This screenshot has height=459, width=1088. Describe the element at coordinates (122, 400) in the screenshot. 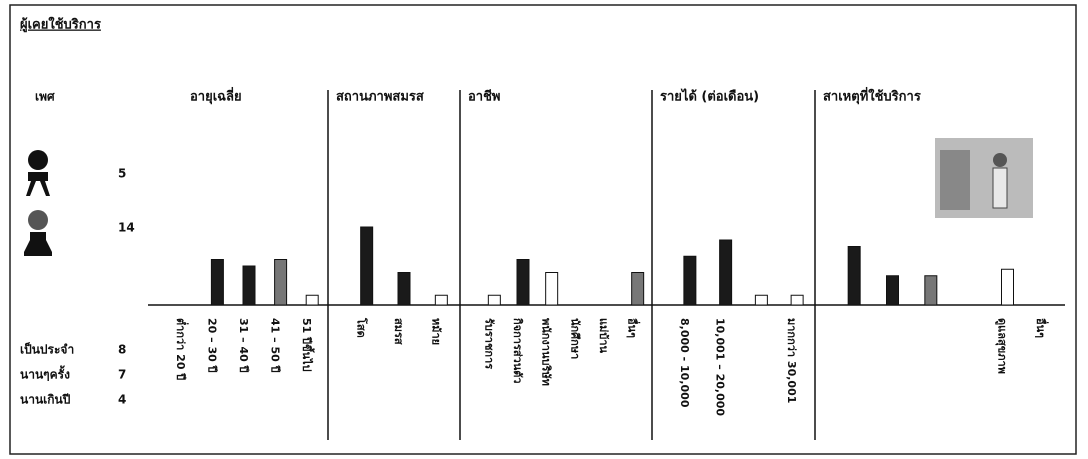

I see `frequency-count: 4` at that location.